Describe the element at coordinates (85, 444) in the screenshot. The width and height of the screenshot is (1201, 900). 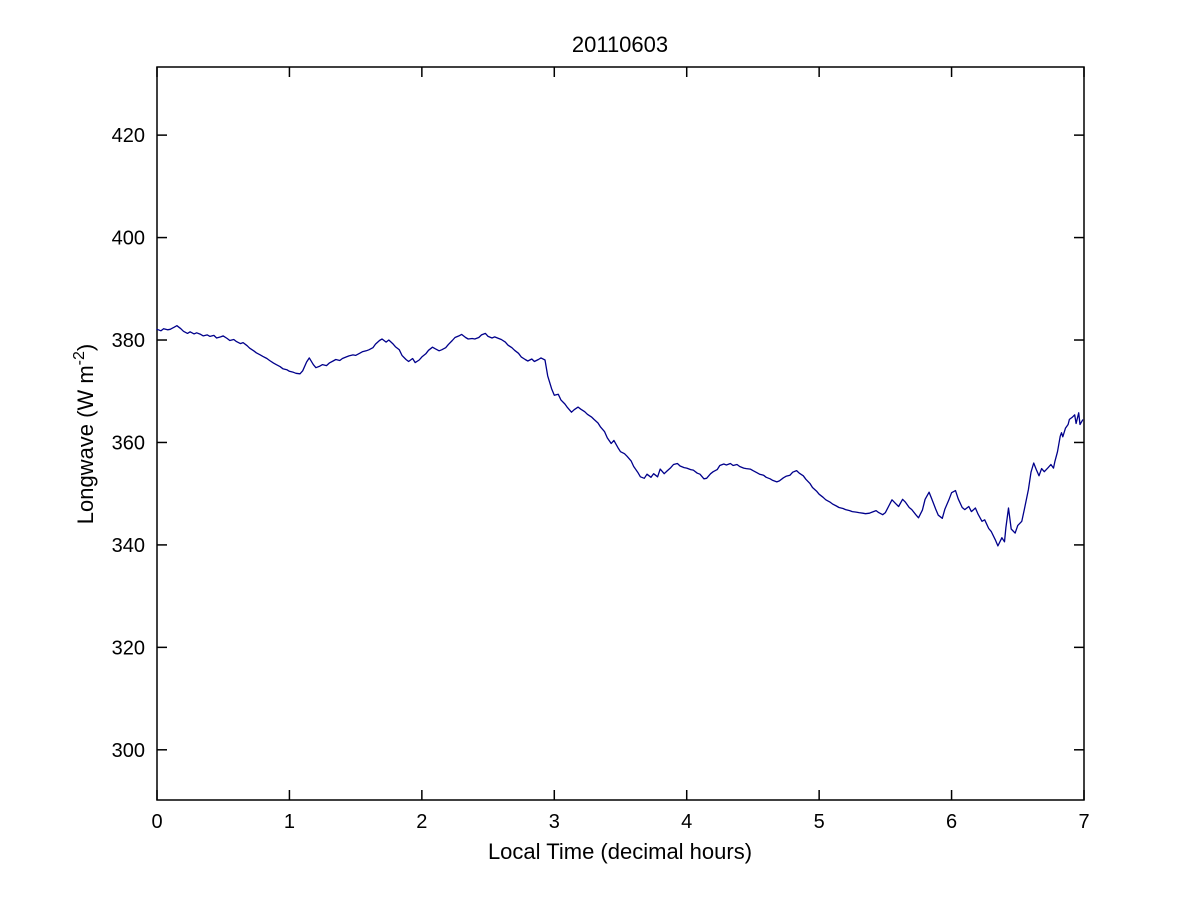
I see `y-axis-label-main: Longwave (W m` at that location.